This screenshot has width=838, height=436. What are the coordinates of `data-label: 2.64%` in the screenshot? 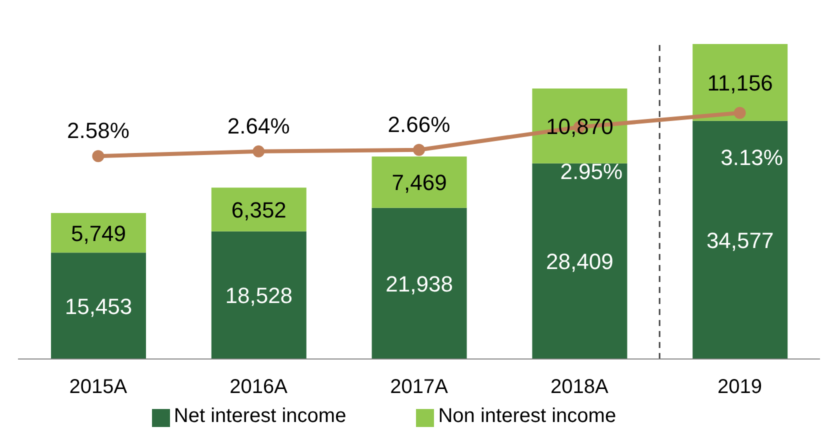 It's located at (258, 125).